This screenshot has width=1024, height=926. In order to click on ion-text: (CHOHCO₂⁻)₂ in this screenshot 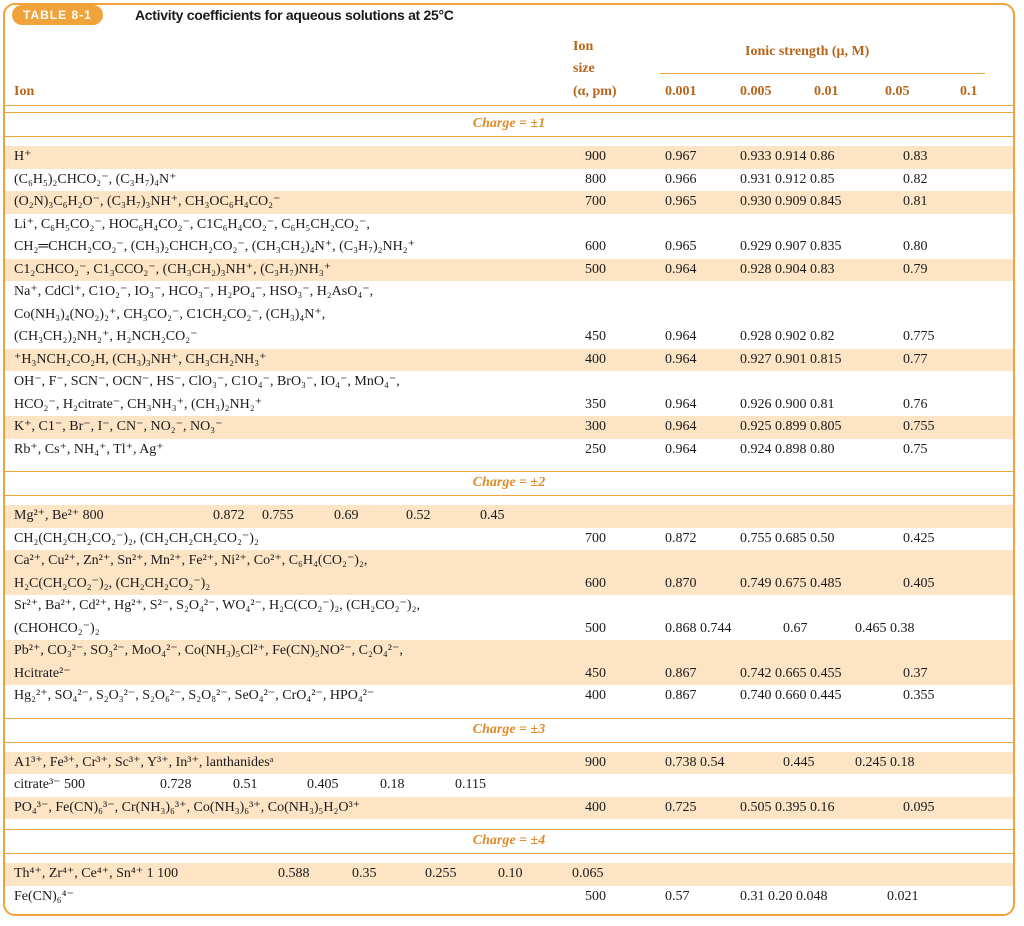, I will do `click(57, 628)`.